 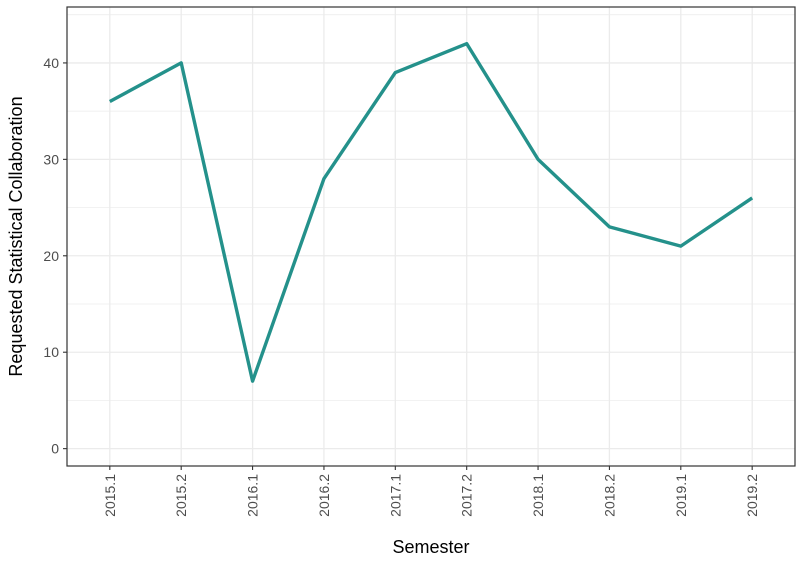 I want to click on y-tick-label: 40, so click(x=51, y=63).